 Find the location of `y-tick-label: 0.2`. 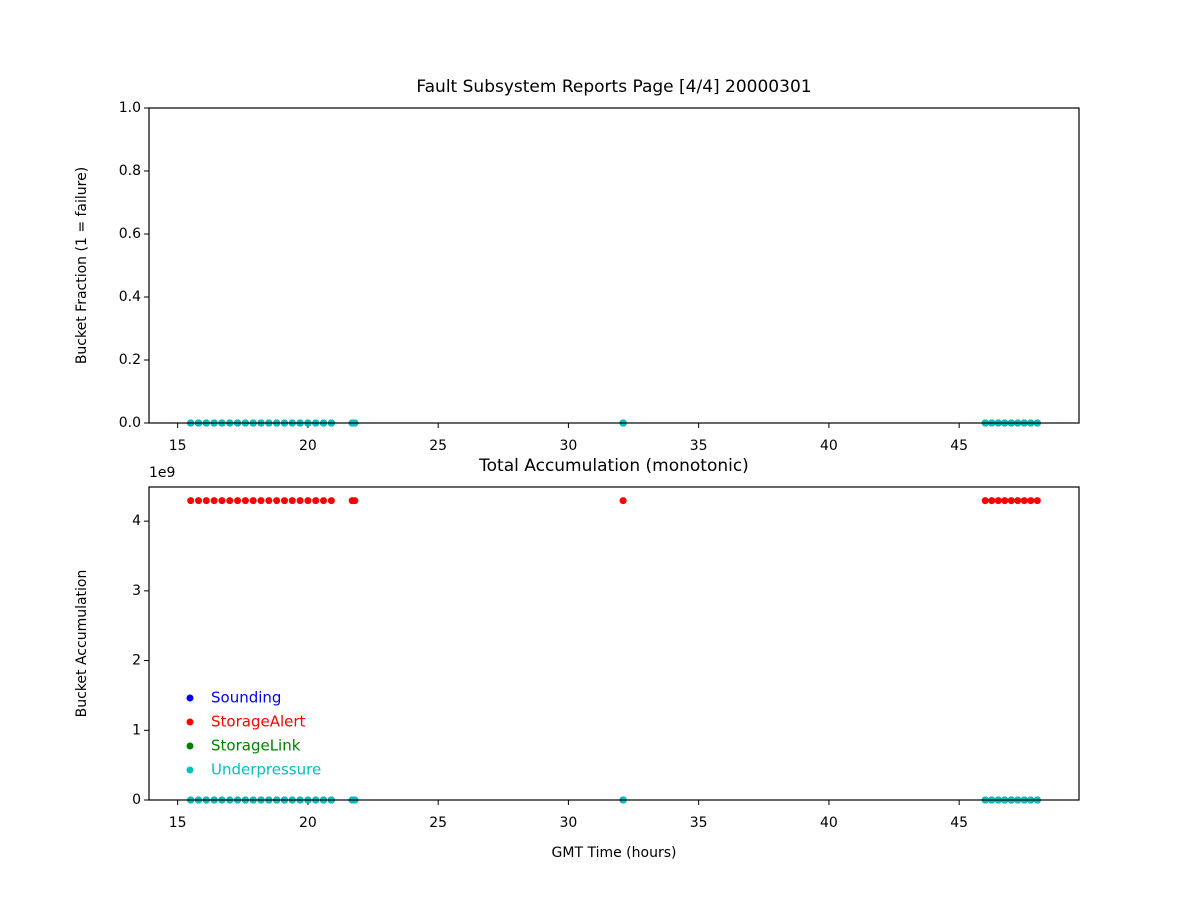

y-tick-label: 0.2 is located at coordinates (130, 360).